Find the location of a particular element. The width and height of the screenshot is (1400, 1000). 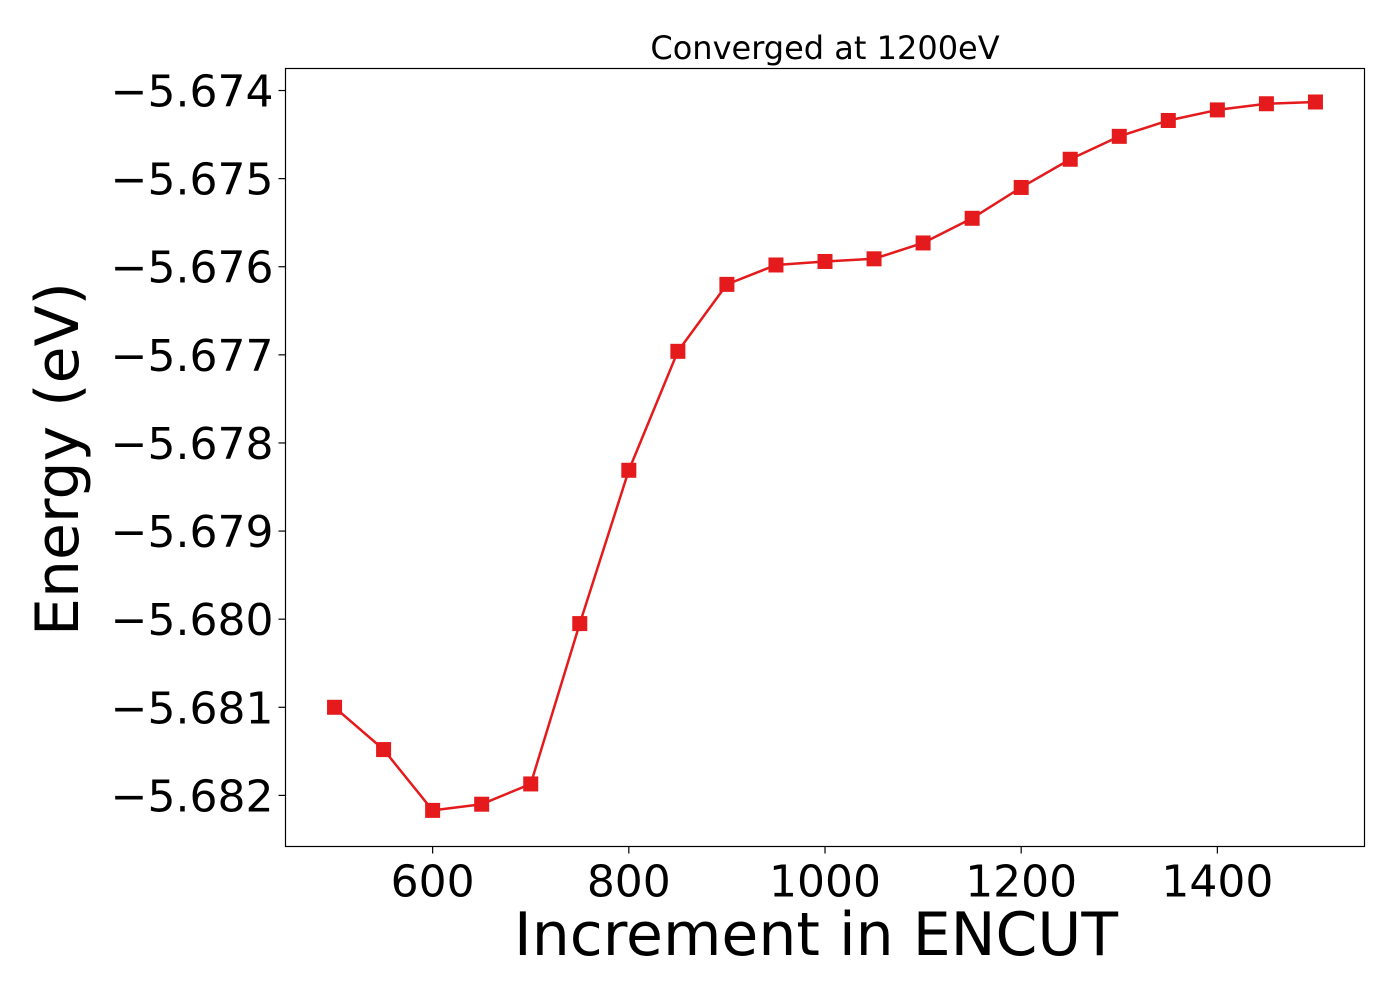

x-tick-label: 800 is located at coordinates (629, 882).